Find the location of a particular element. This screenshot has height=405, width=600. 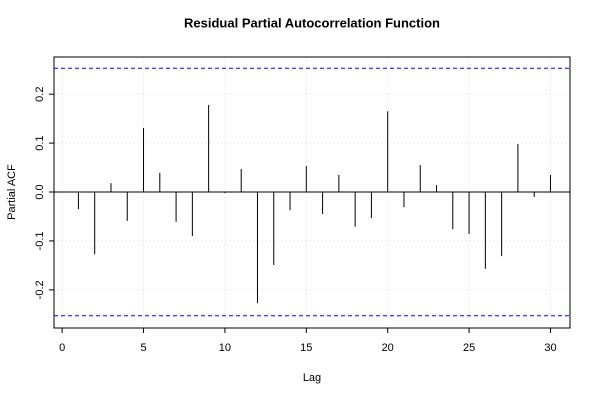

x-tick-label: 30 is located at coordinates (550, 348).